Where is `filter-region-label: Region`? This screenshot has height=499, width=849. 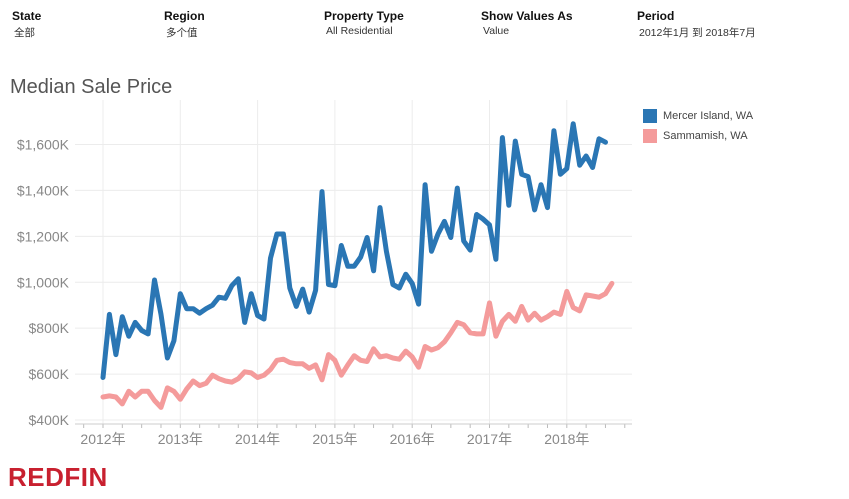
filter-region-label: Region is located at coordinates (184, 16).